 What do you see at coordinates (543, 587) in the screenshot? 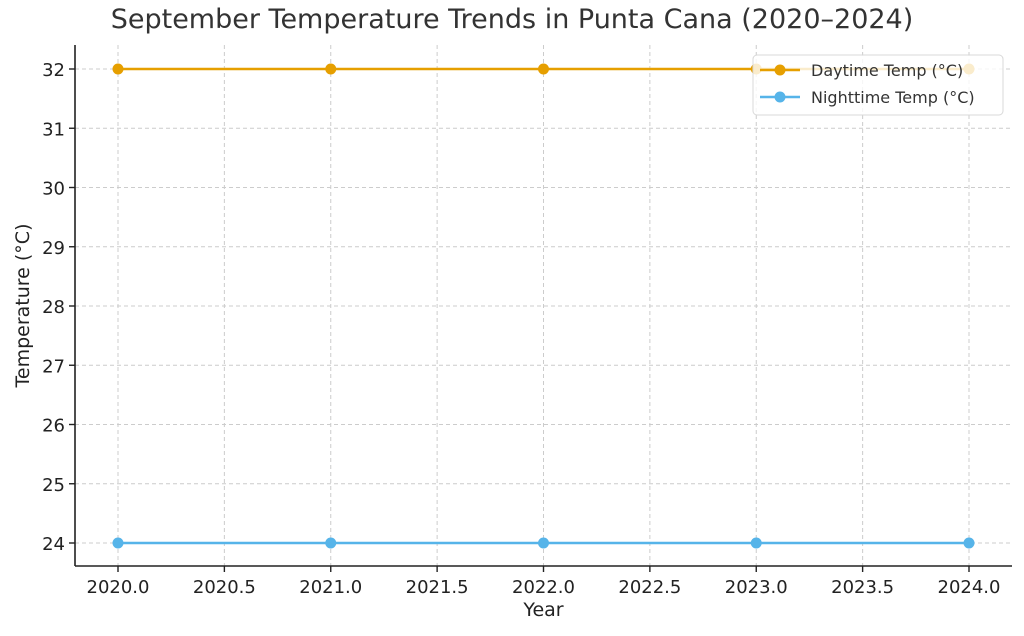
I see `x-tick-label: 2022.0` at bounding box center [543, 587].